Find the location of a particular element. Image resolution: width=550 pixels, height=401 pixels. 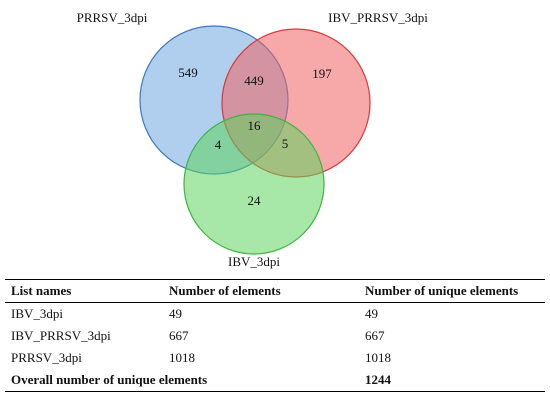

row-element-count: 49 is located at coordinates (175, 313).